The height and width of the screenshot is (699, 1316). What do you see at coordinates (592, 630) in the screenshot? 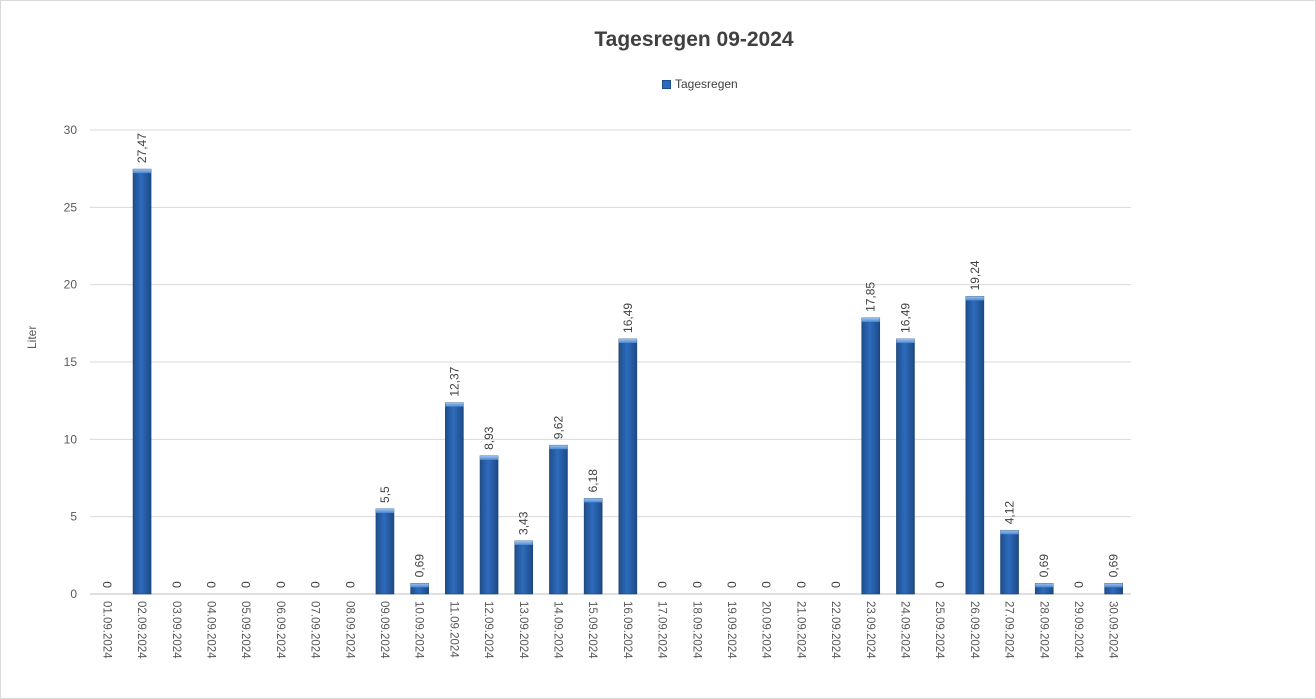
I see `x-tick-label: 15.09.2024` at bounding box center [592, 630].